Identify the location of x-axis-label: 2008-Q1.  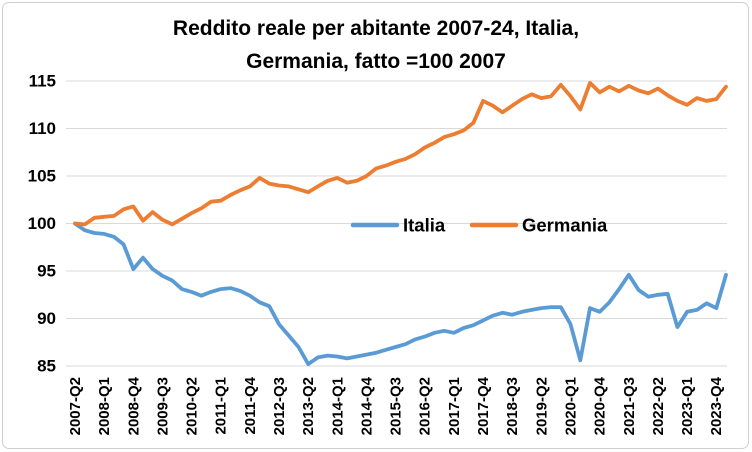
(104, 406).